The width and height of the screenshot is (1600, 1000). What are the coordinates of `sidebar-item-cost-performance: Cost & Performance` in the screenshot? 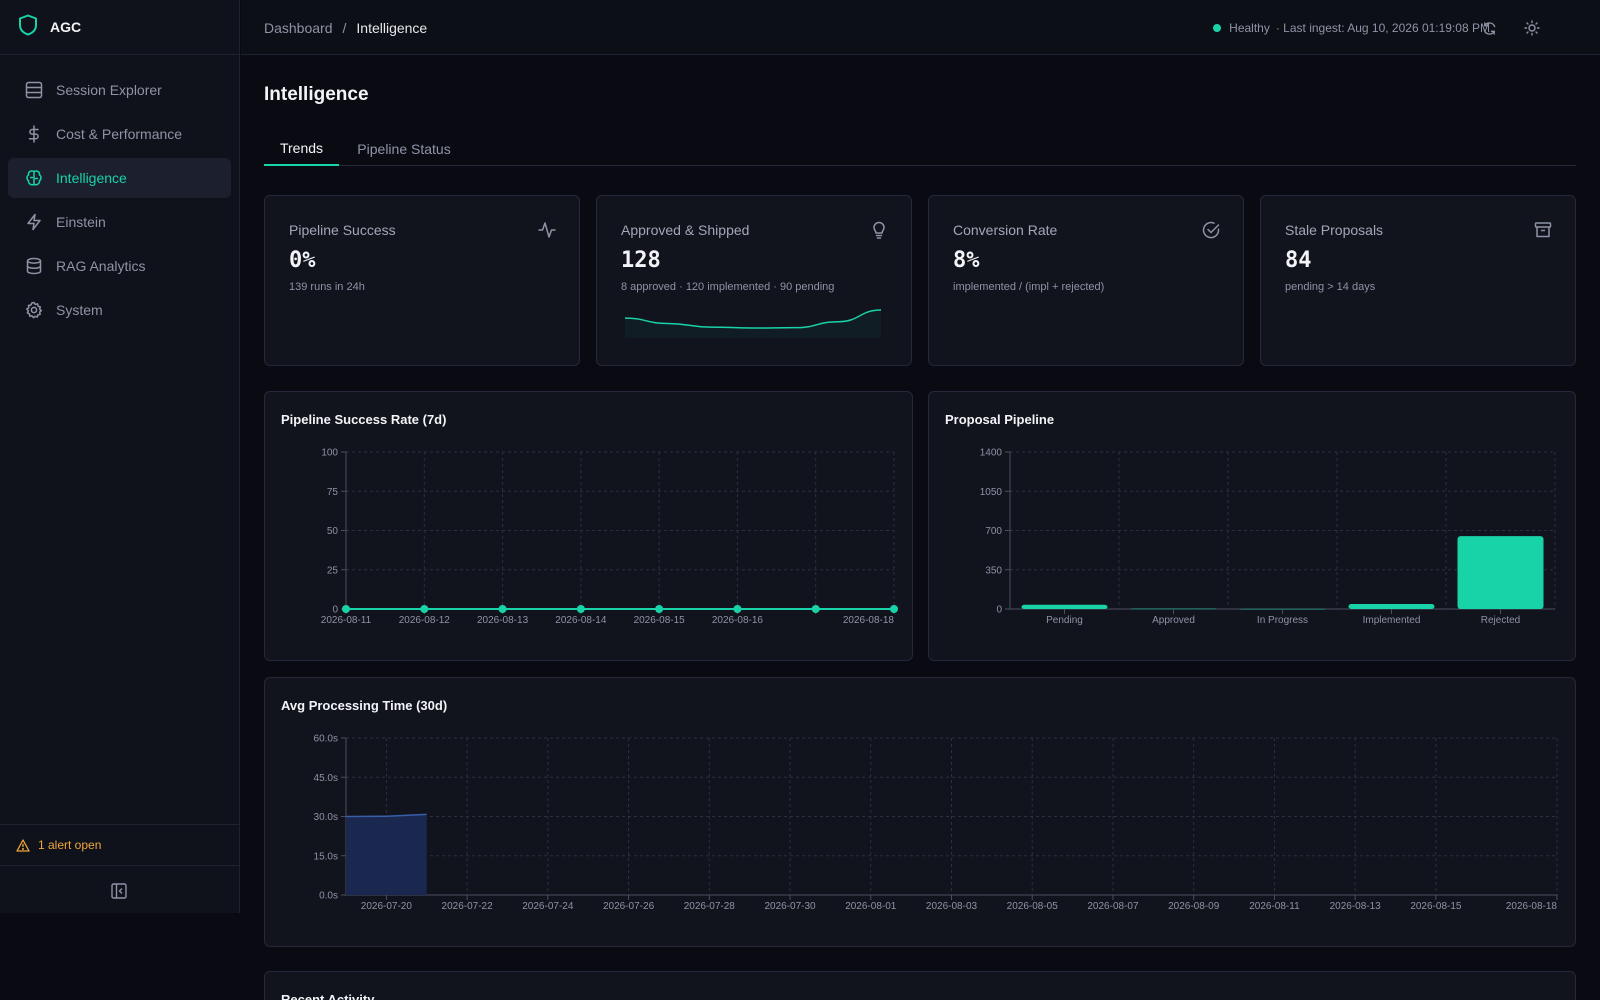 It's located at (119, 134).